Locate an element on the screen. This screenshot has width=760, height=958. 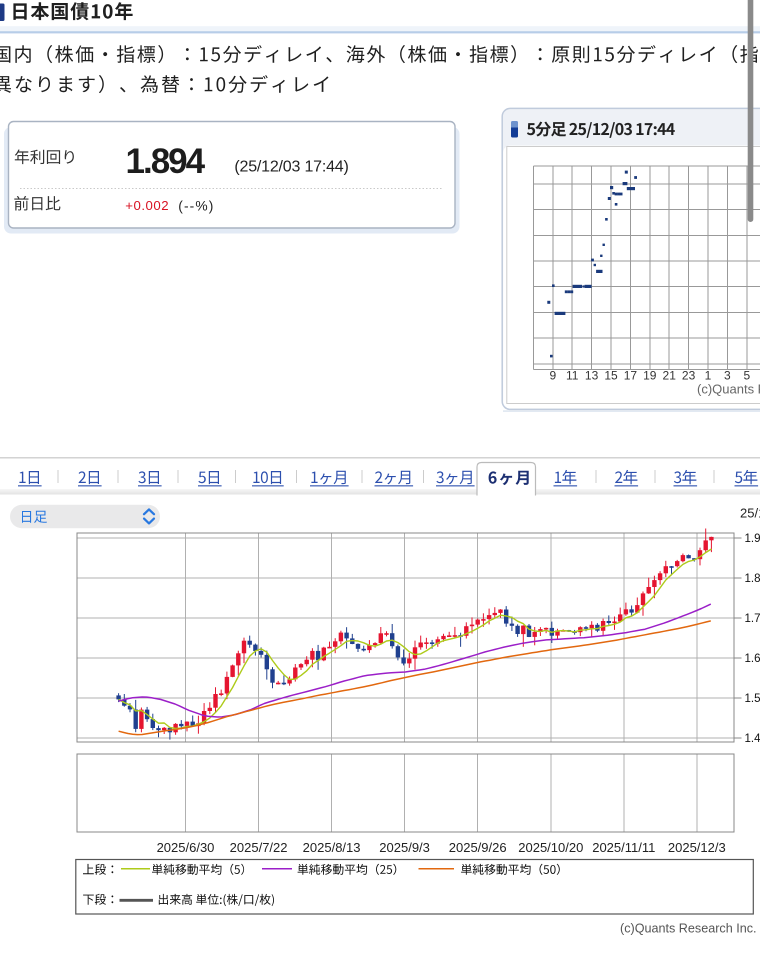
svg-text: 2025/10/20 is located at coordinates (550, 847).